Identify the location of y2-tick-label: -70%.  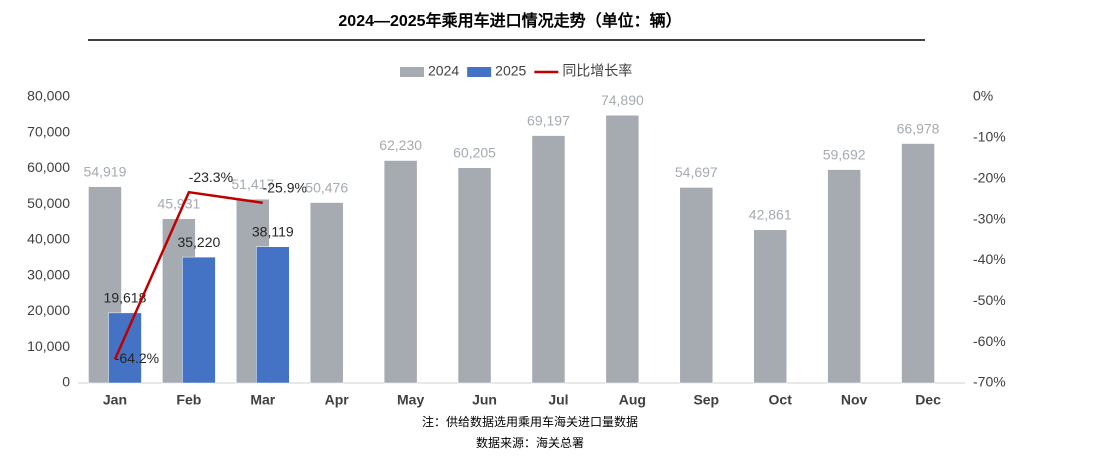
(989, 382).